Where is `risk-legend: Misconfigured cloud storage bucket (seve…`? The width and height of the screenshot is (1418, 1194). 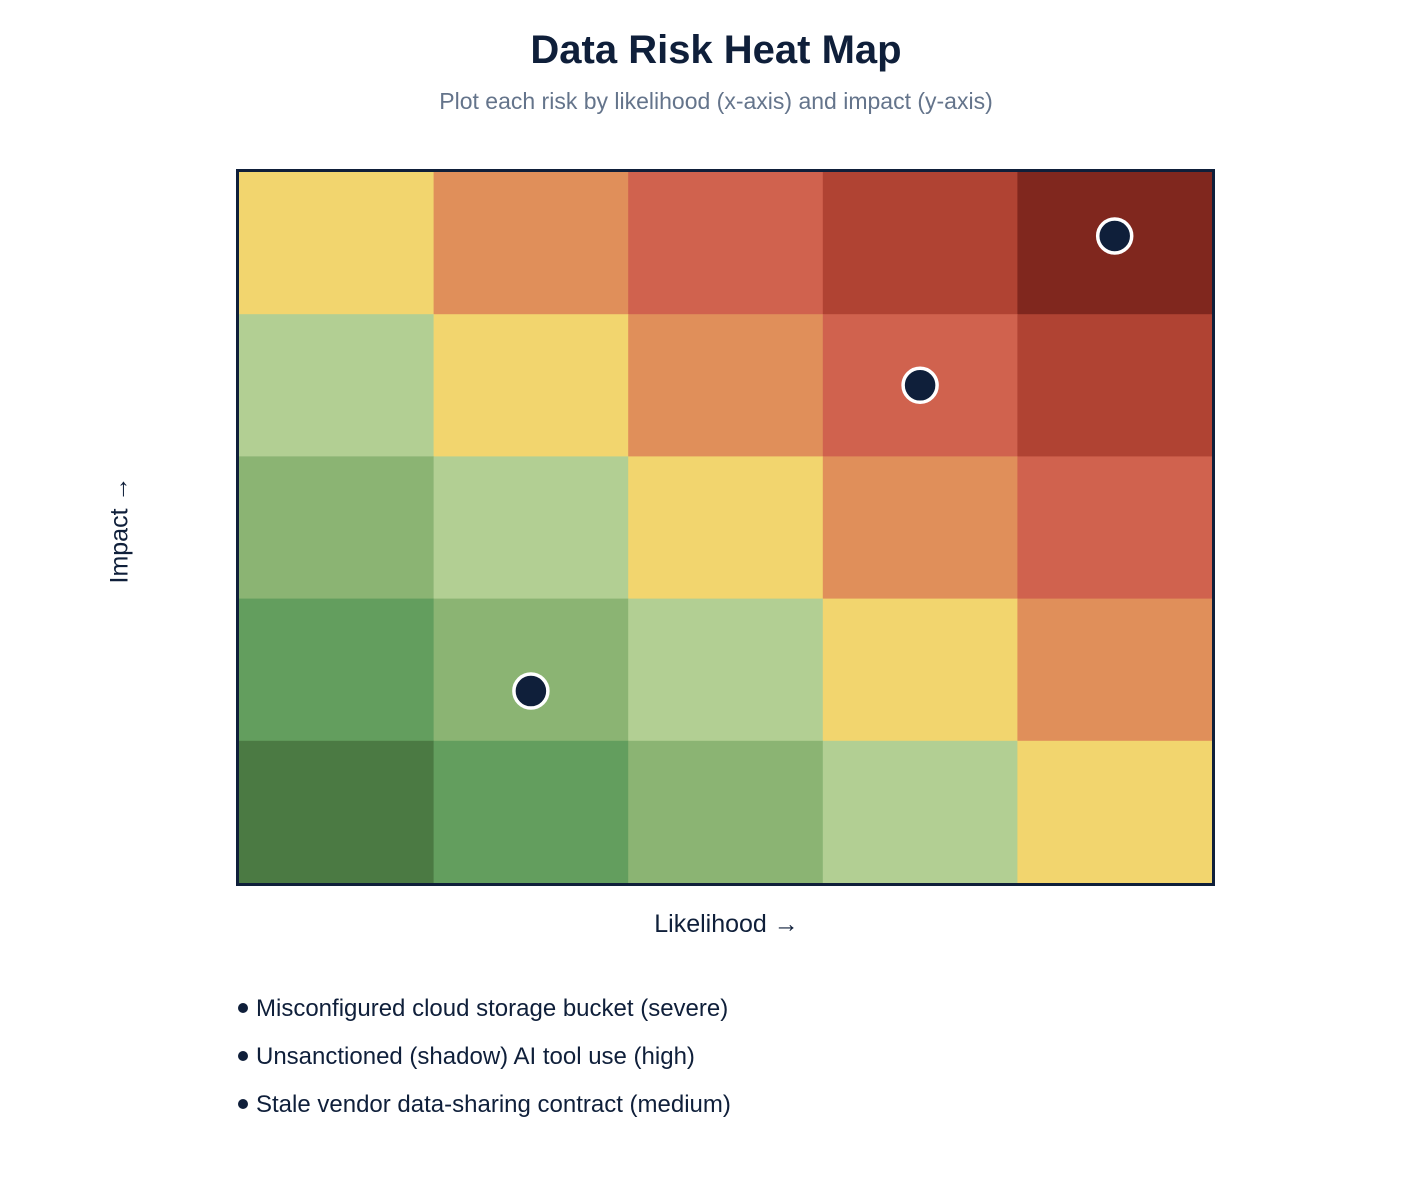 risk-legend: Misconfigured cloud storage bucket (seve… is located at coordinates (484, 1064).